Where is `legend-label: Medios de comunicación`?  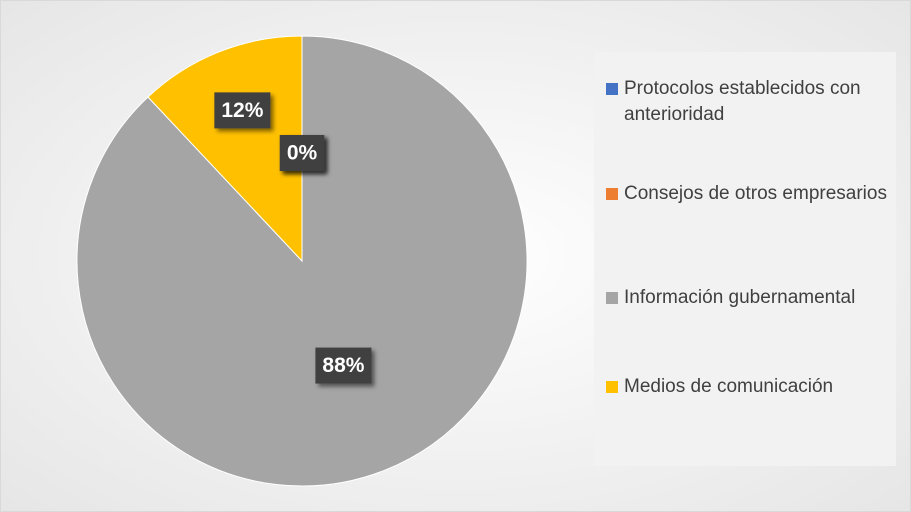 legend-label: Medios de comunicación is located at coordinates (729, 386).